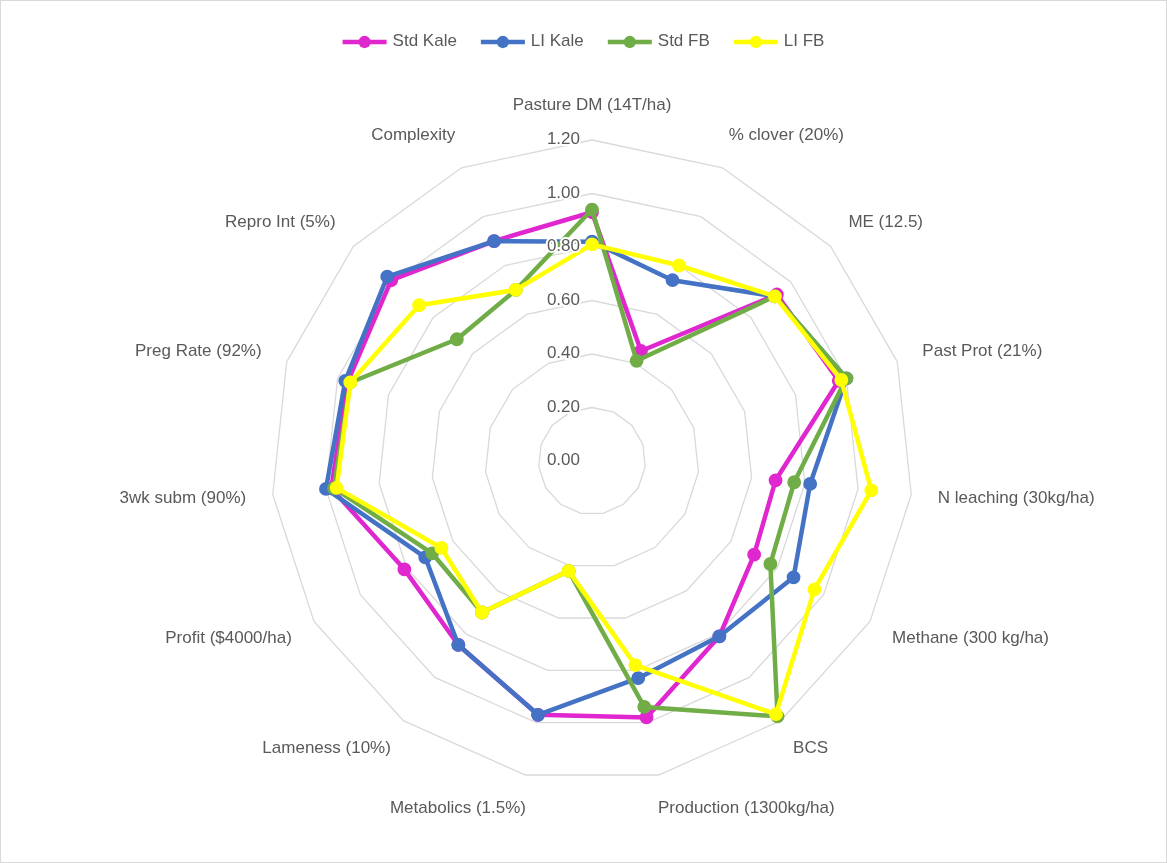 Image resolution: width=1167 pixels, height=863 pixels. I want to click on spoke-label: Past Prot (21%), so click(982, 350).